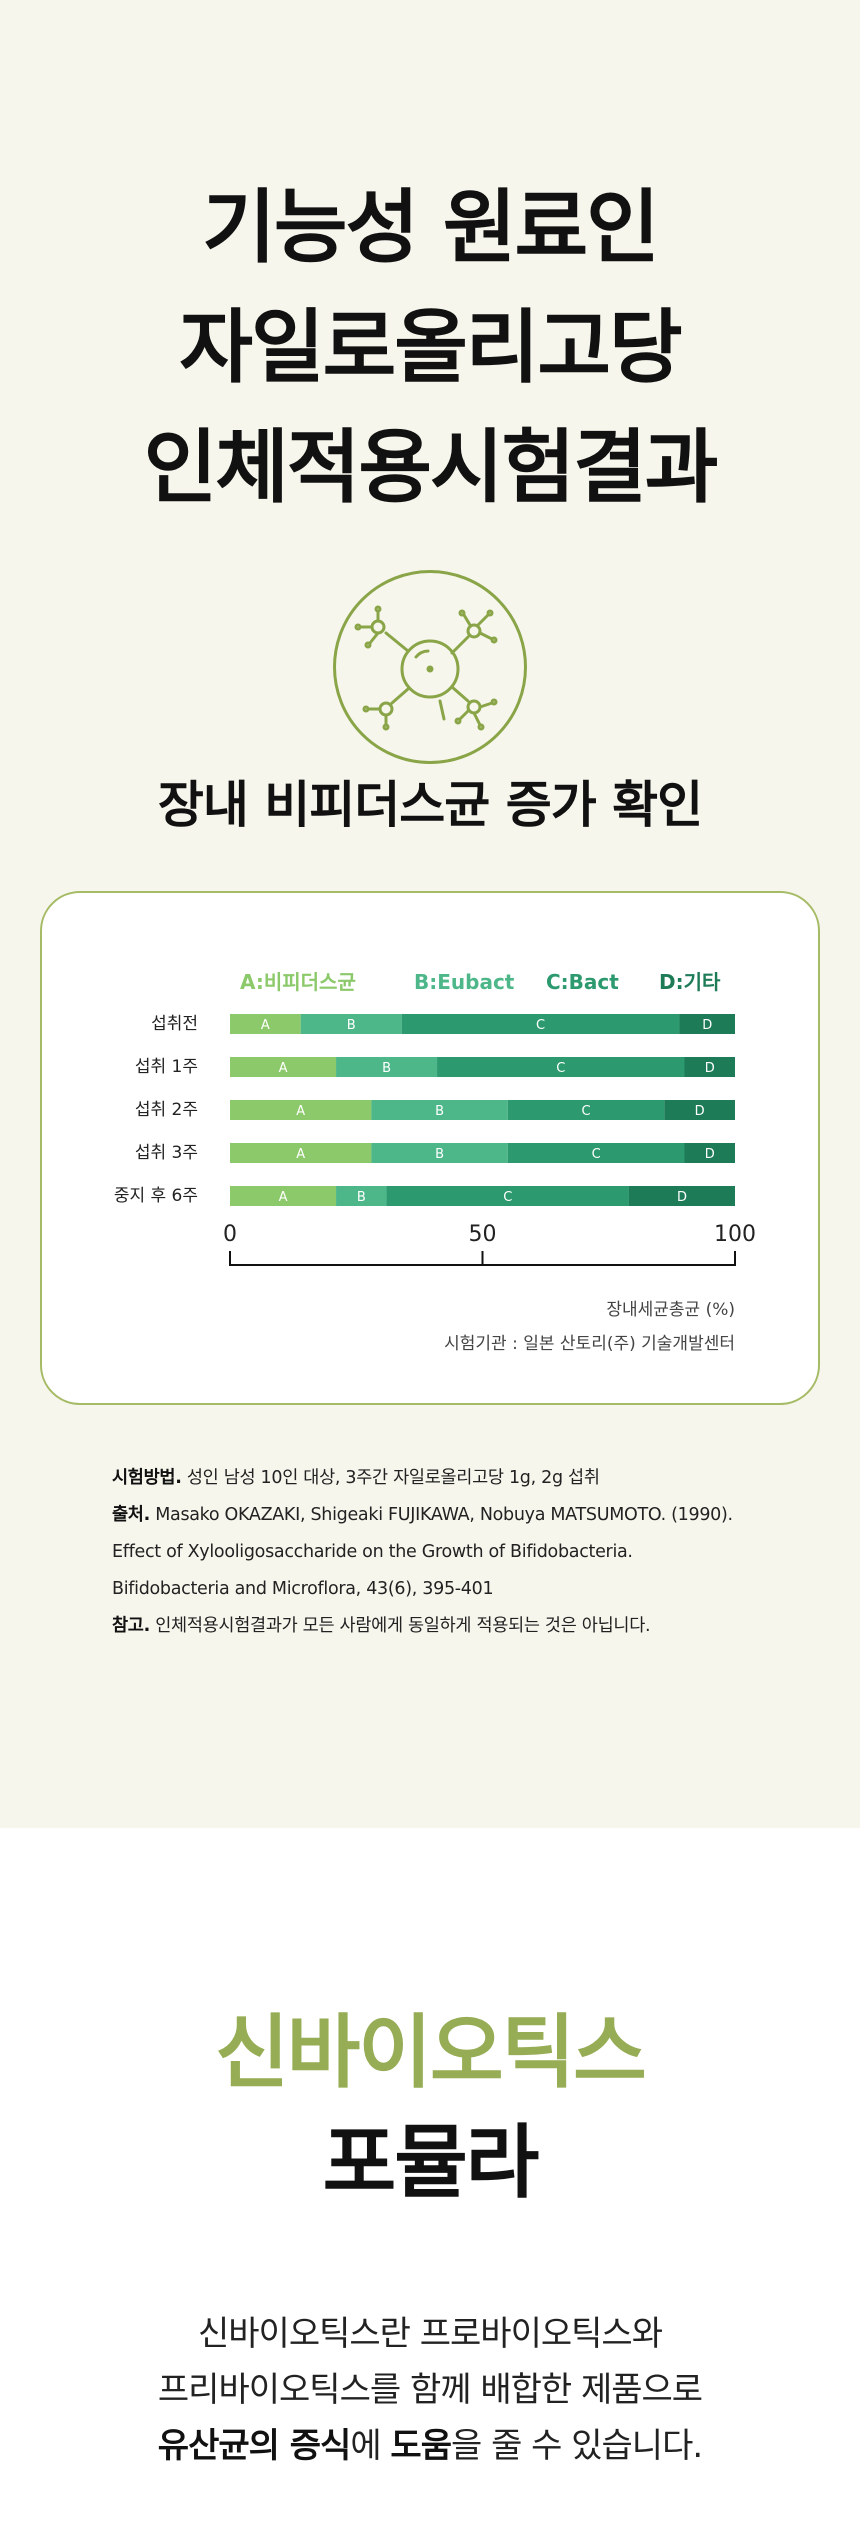 This screenshot has height=2533, width=860. What do you see at coordinates (430, 667) in the screenshot?
I see `molecule-icon` at bounding box center [430, 667].